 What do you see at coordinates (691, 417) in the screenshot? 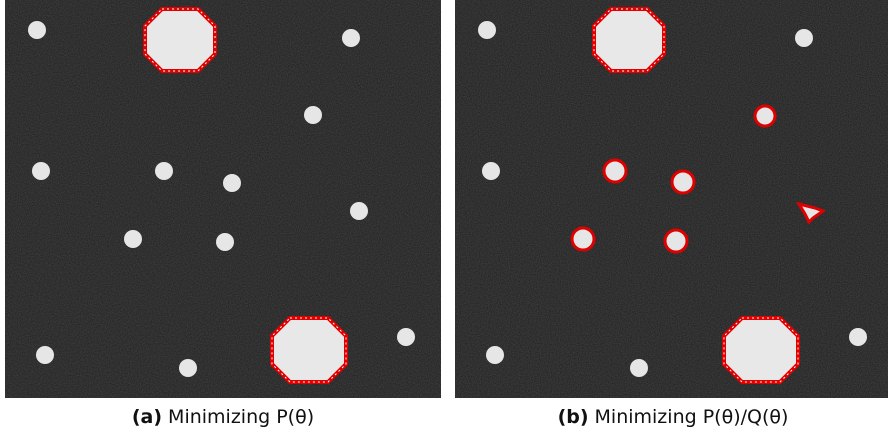
I see `panel-b-caption-text: Minimizing P(θ)/Q(θ)` at bounding box center [691, 417].